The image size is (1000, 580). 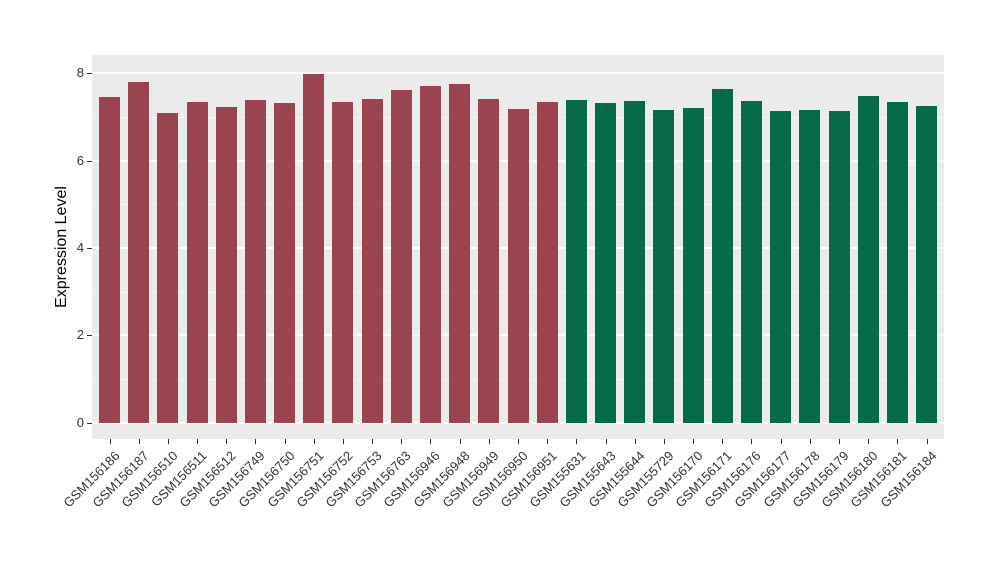 What do you see at coordinates (80, 422) in the screenshot?
I see `y-tick-label: 0` at bounding box center [80, 422].